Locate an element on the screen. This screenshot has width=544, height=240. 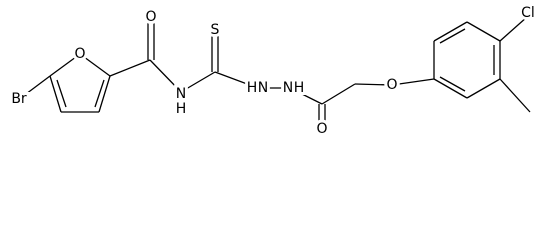
atom-label: Br is located at coordinates (19, 99).